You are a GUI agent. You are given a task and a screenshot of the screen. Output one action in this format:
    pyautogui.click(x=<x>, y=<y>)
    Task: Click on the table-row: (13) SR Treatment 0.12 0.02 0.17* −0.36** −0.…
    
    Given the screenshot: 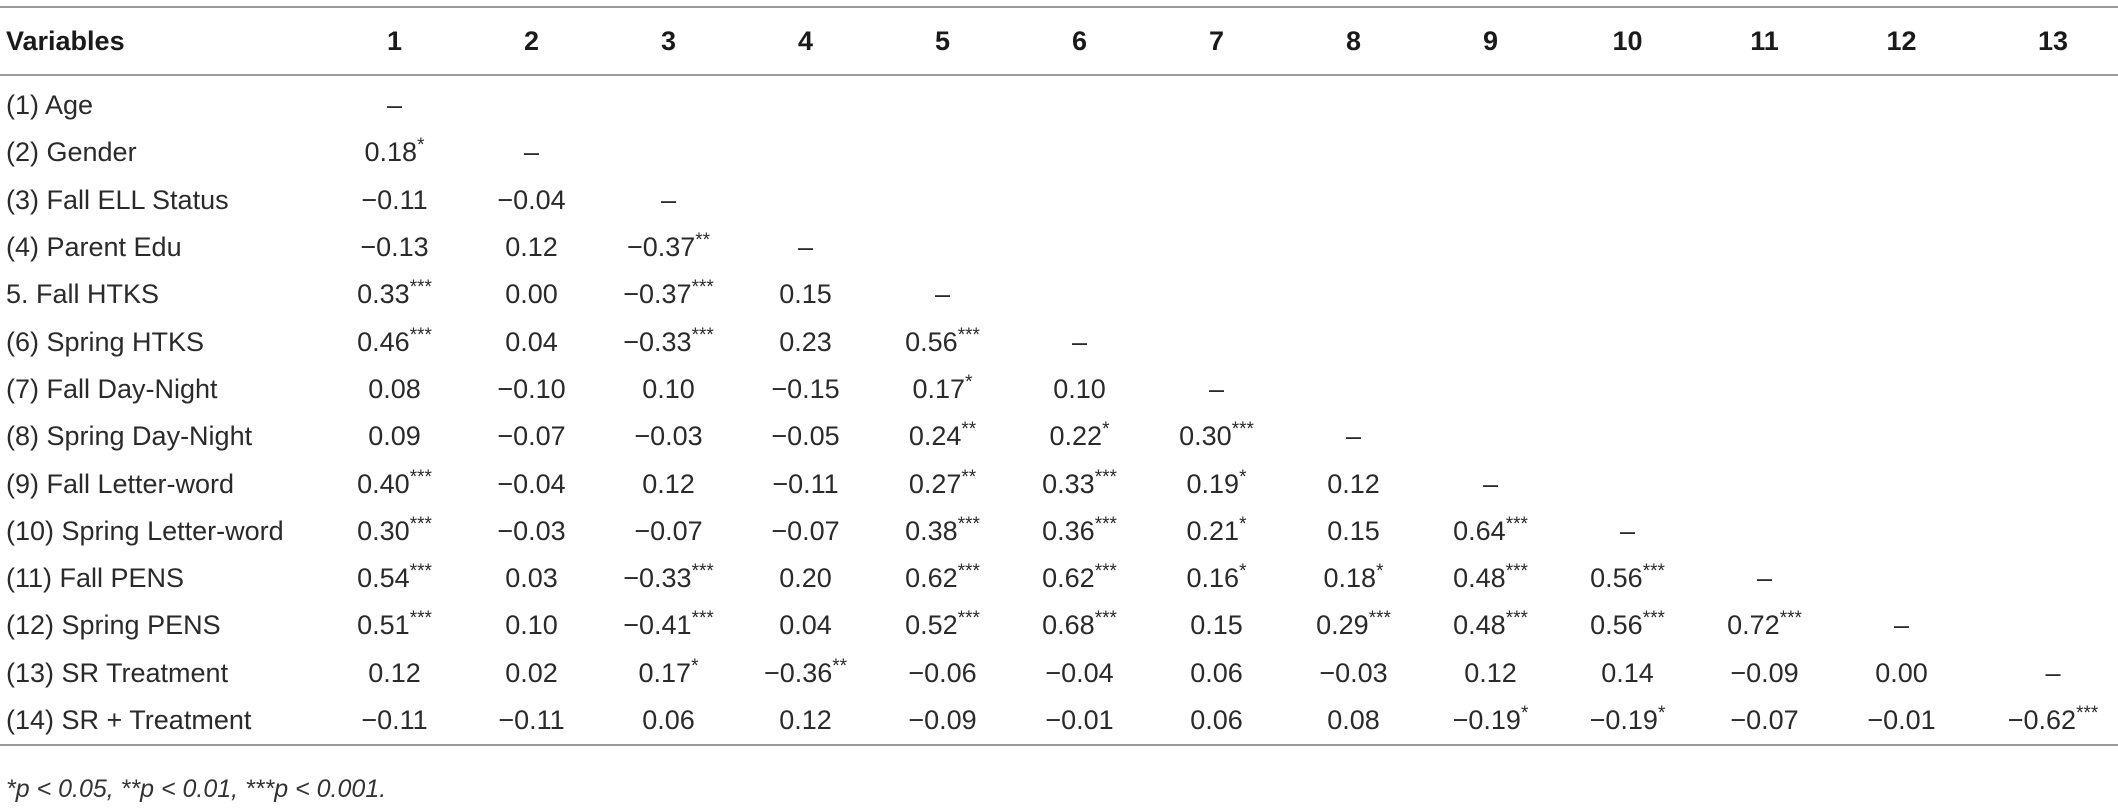 What is the action you would take?
    pyautogui.click(x=1059, y=673)
    